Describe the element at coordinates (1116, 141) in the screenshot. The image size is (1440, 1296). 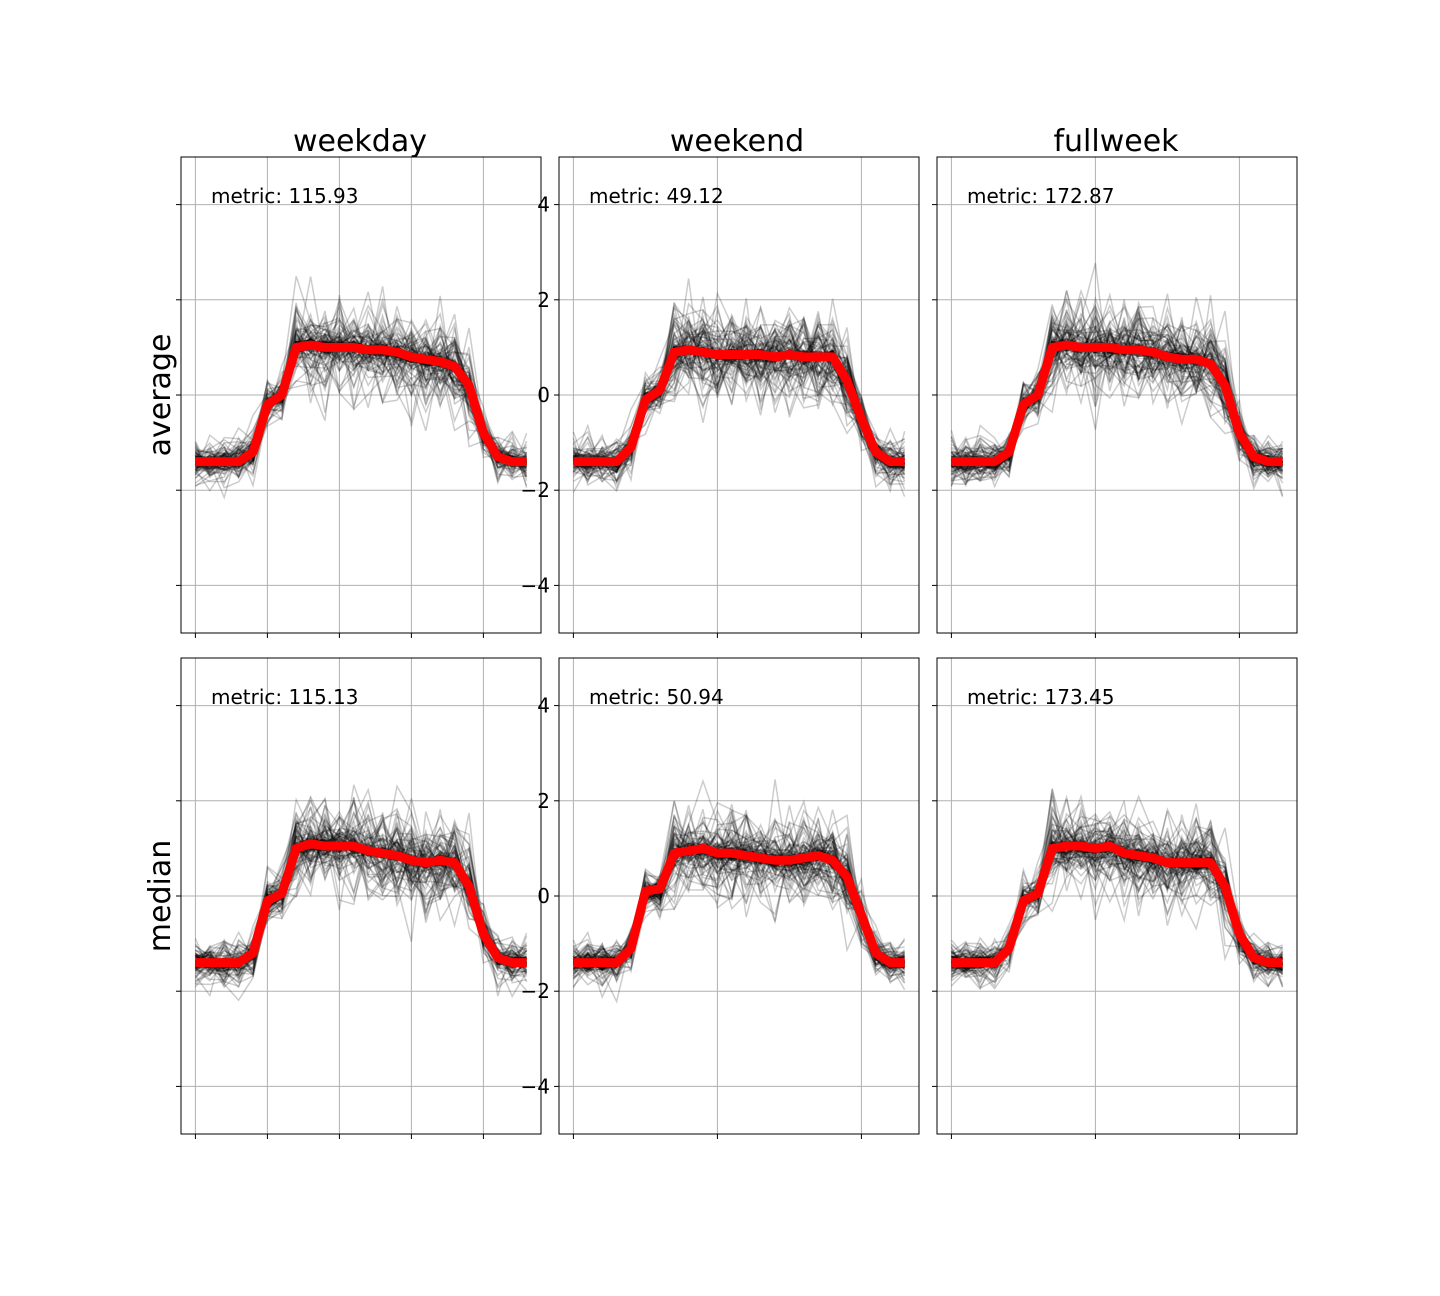
I see `column-title-fullweek: fullweek` at that location.